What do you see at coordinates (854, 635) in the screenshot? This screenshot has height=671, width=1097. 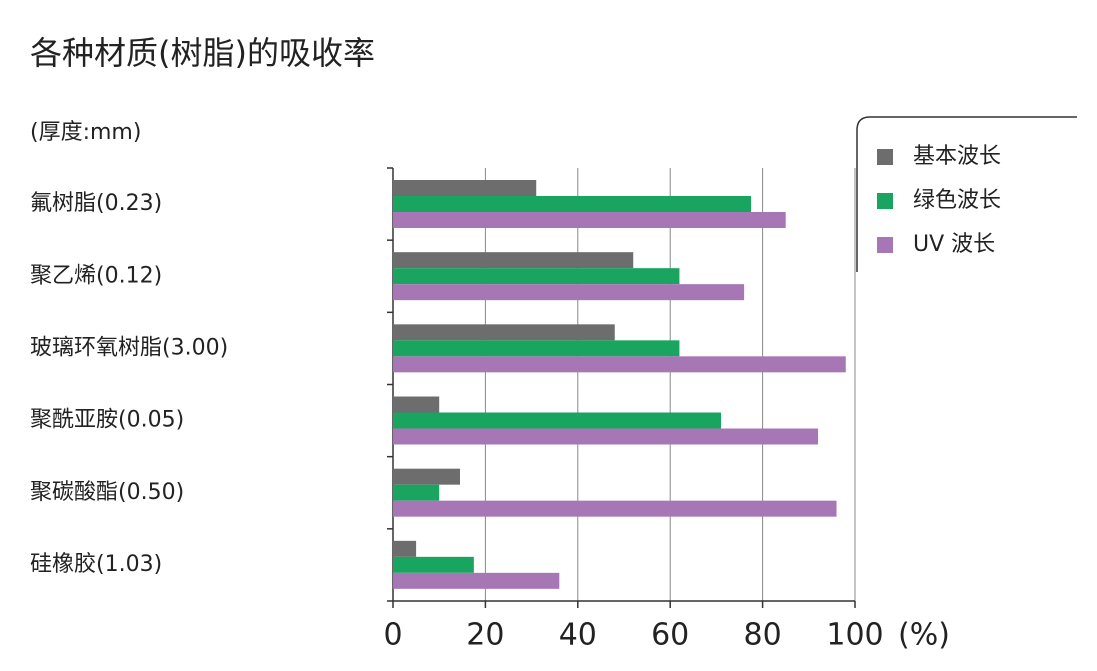 I see `x-tick-label: 100` at bounding box center [854, 635].